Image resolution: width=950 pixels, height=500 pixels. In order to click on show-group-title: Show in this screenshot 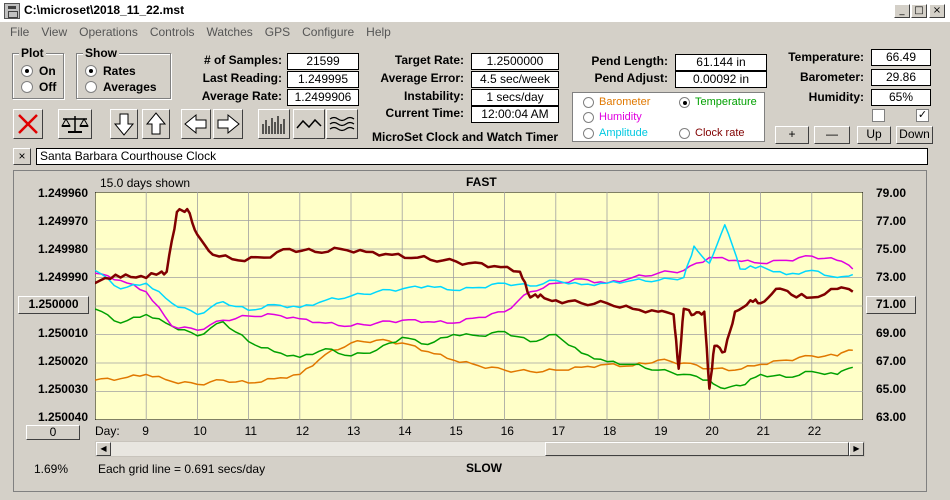, I will do `click(101, 53)`.